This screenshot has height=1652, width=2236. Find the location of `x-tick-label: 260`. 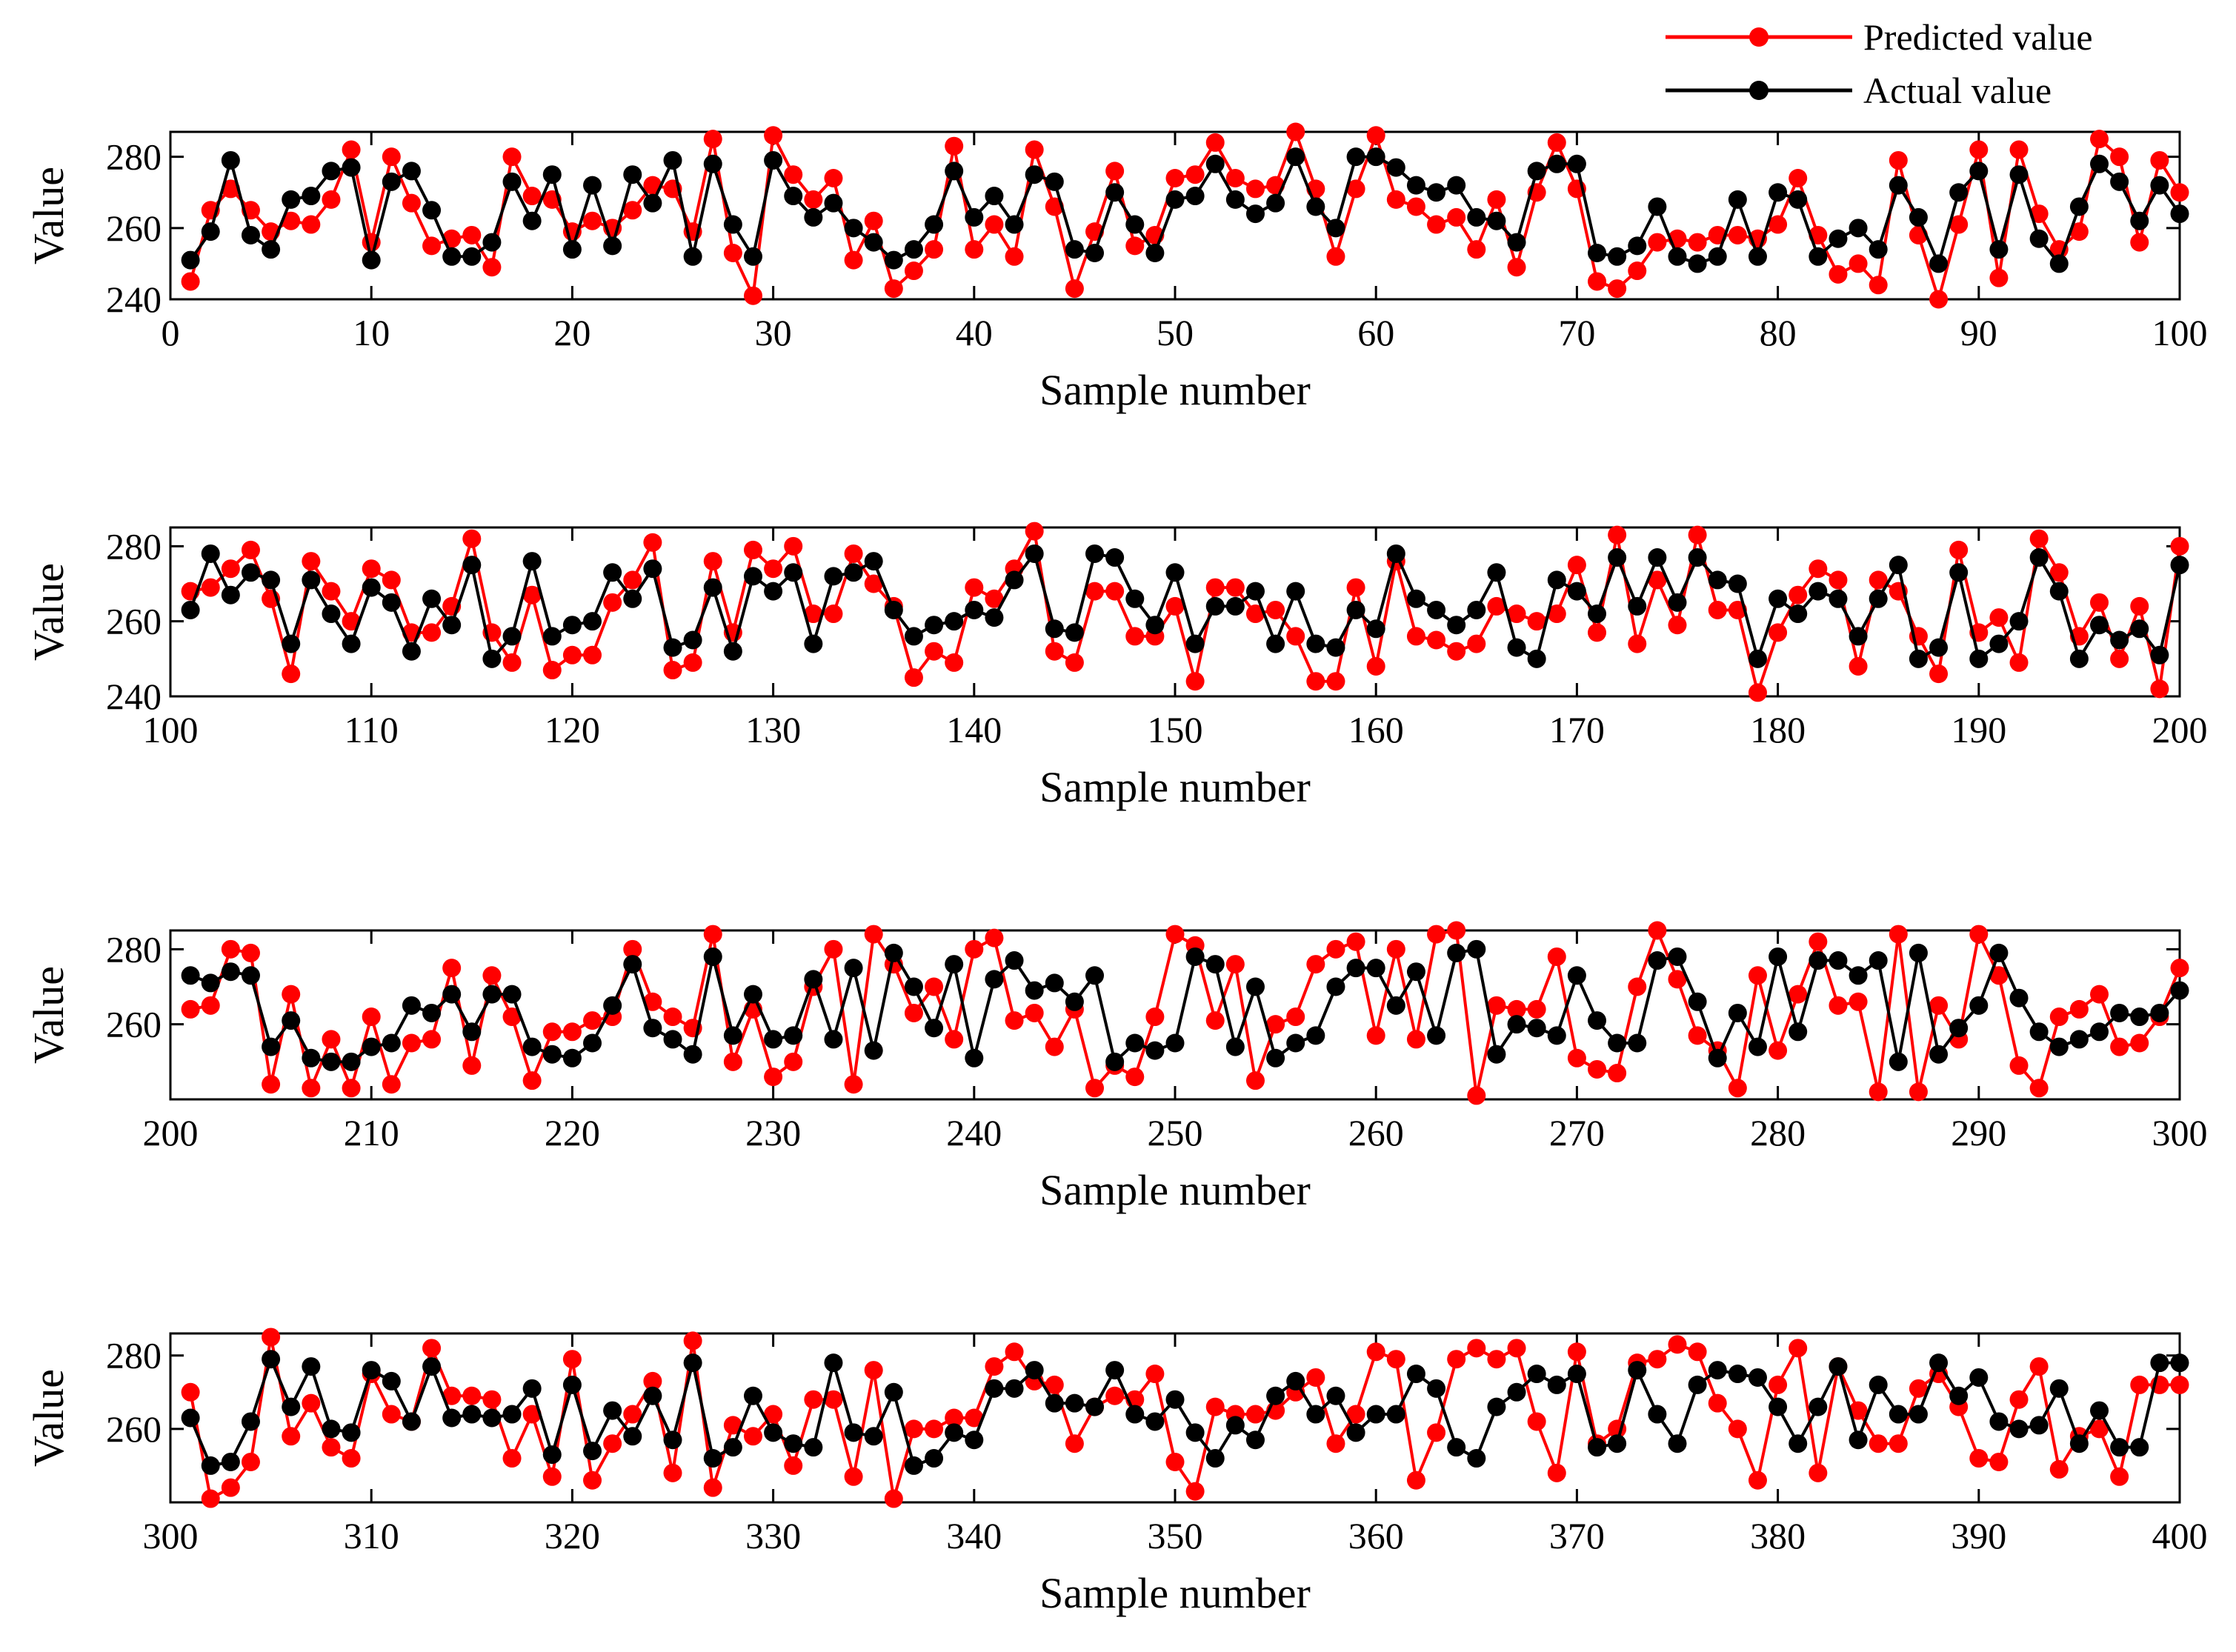

x-tick-label: 260 is located at coordinates (1376, 1132).